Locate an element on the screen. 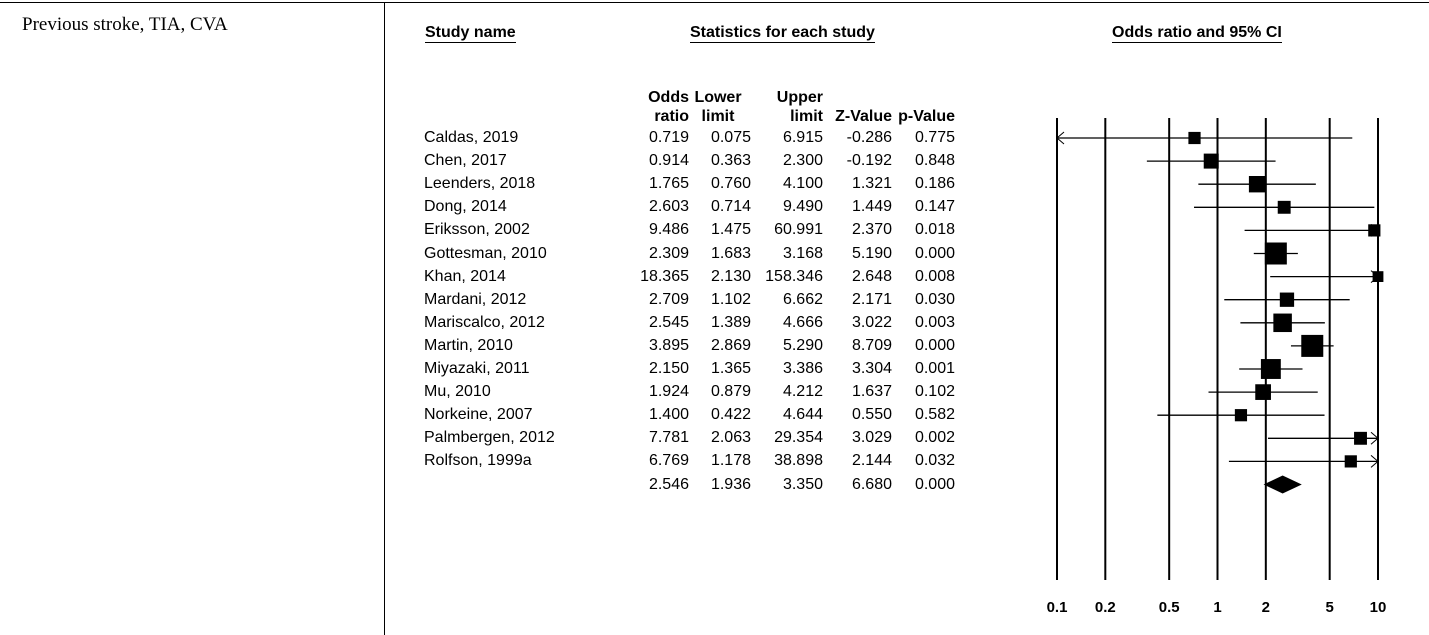 This screenshot has height=635, width=1429. tick-label: 5 is located at coordinates (1330, 607).